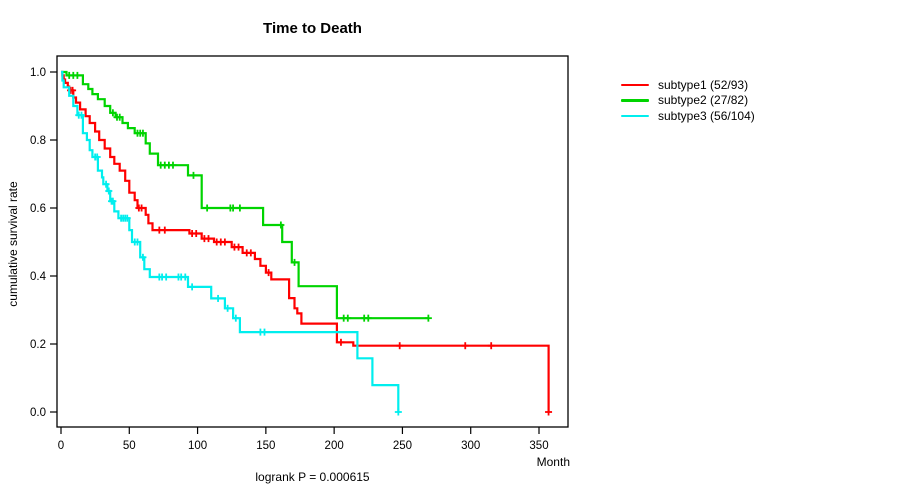  I want to click on y-tick-label: 0.2, so click(38, 345).